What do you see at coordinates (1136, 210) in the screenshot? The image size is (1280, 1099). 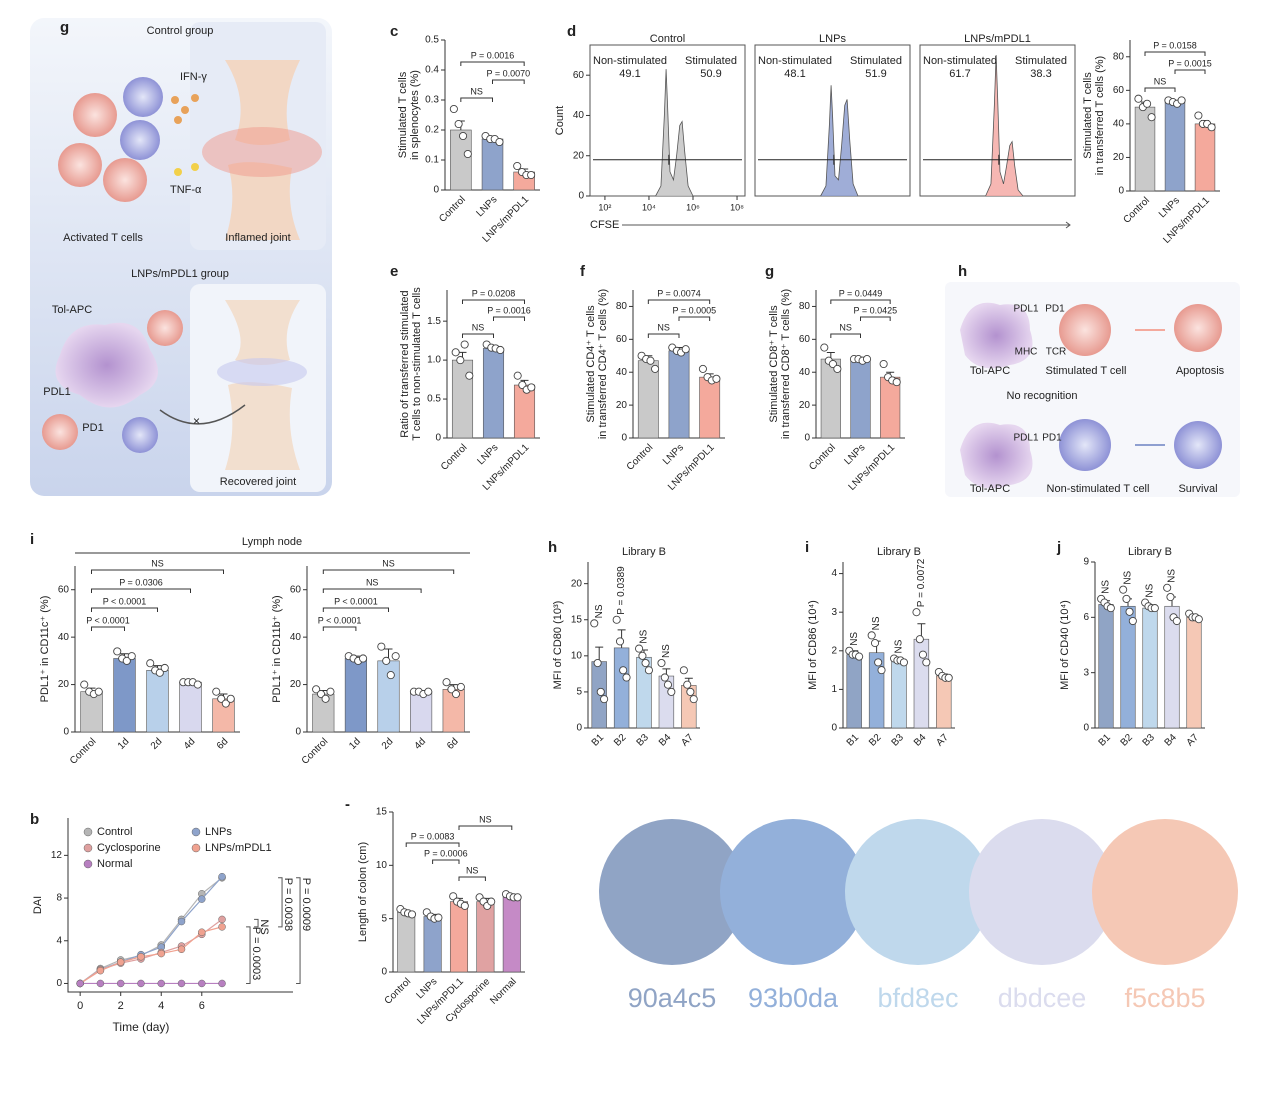 I see `x-tick-label: Control` at bounding box center [1136, 210].